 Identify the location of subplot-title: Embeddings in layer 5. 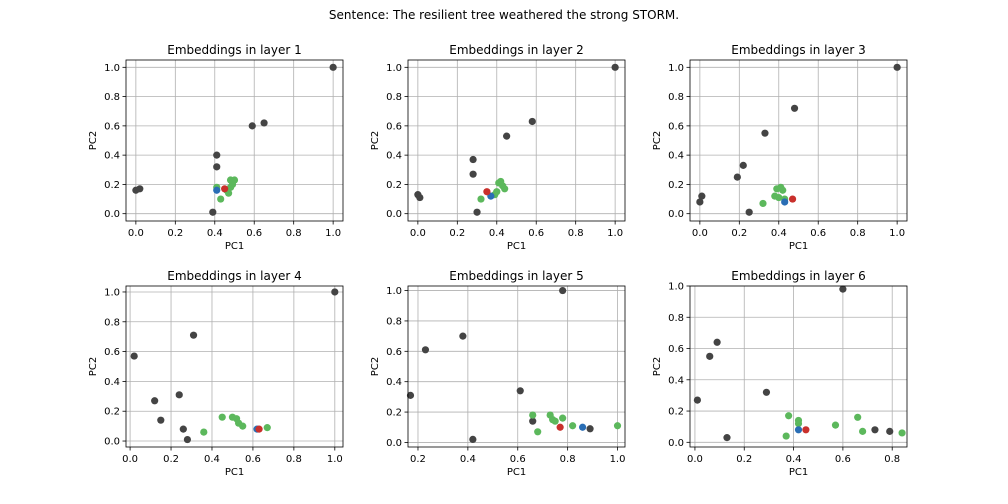
(516, 276).